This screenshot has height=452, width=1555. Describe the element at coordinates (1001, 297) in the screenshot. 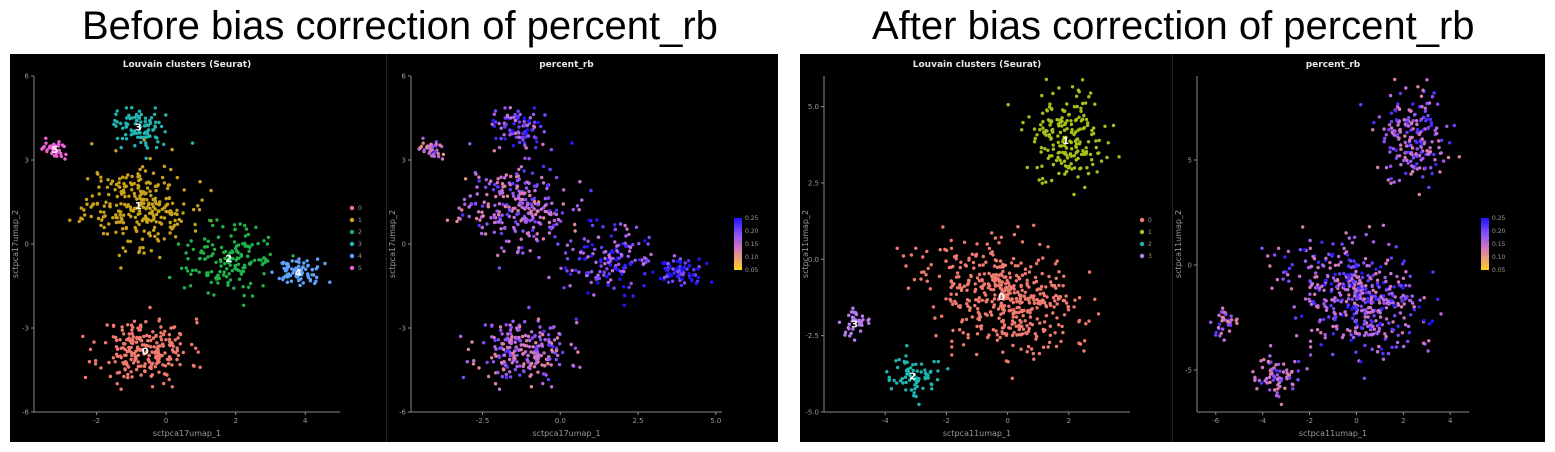

I see `cluster-label: 0` at that location.